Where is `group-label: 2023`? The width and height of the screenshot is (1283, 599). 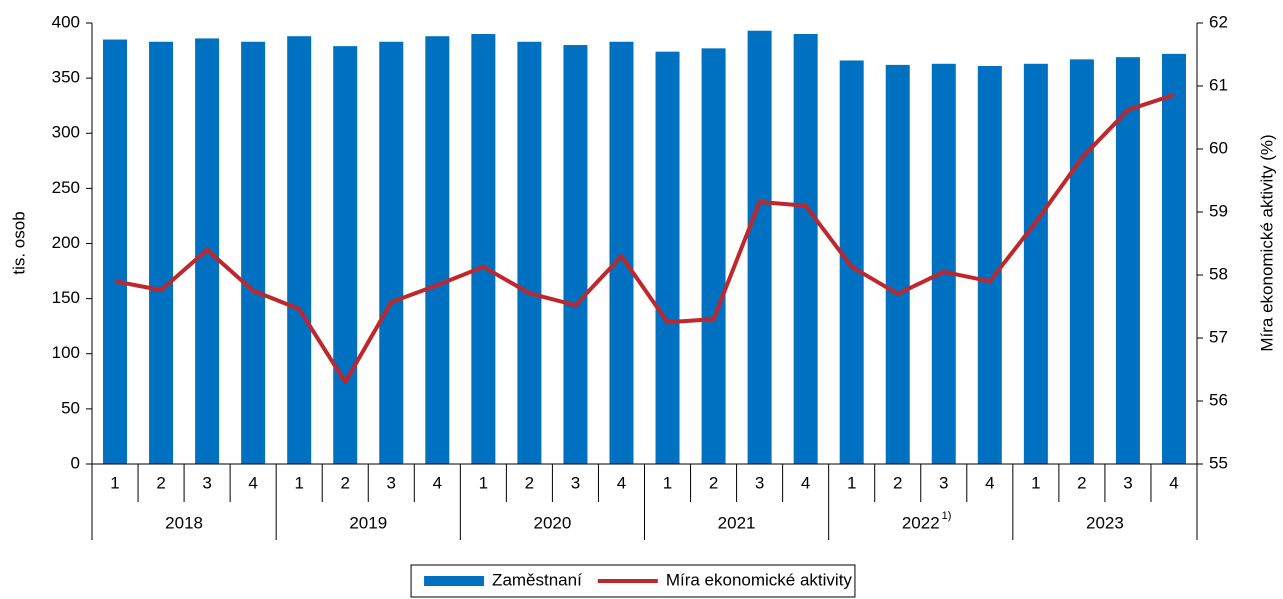 group-label: 2023 is located at coordinates (1105, 522).